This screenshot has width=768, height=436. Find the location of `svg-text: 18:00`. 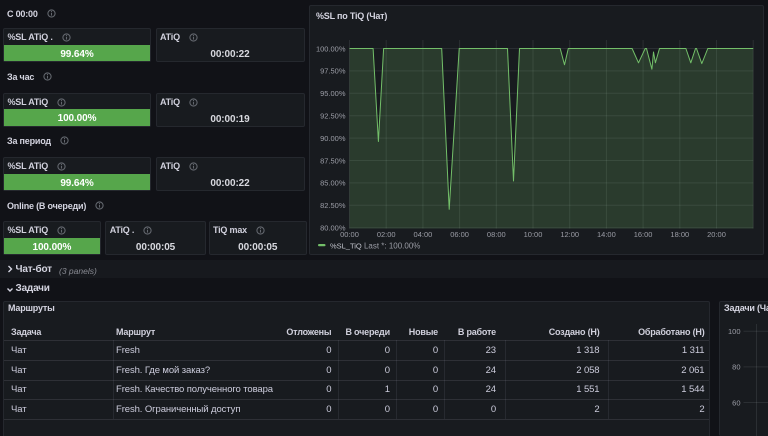

svg-text: 18:00 is located at coordinates (679, 234).